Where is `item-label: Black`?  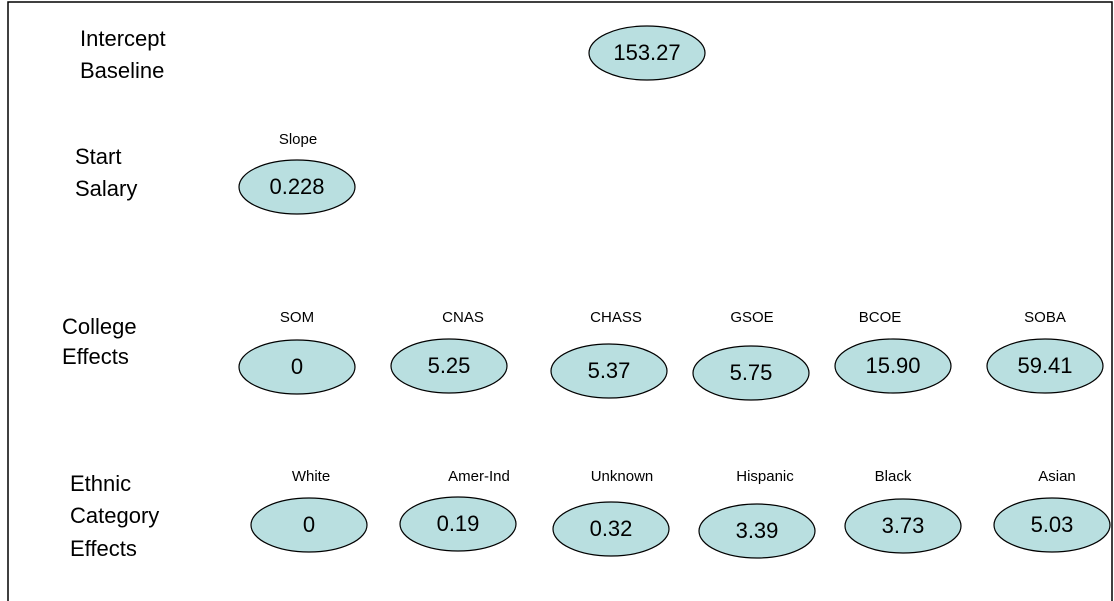
item-label: Black is located at coordinates (893, 476).